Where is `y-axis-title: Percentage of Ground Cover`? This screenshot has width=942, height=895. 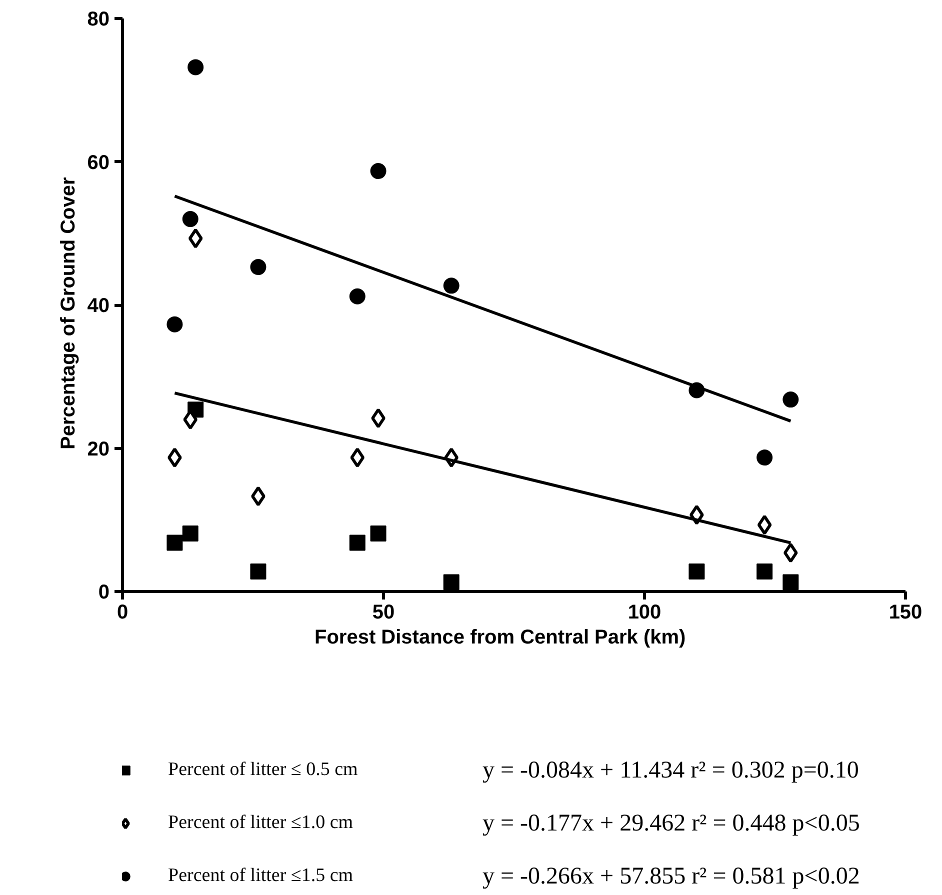
y-axis-title: Percentage of Ground Cover is located at coordinates (68, 313).